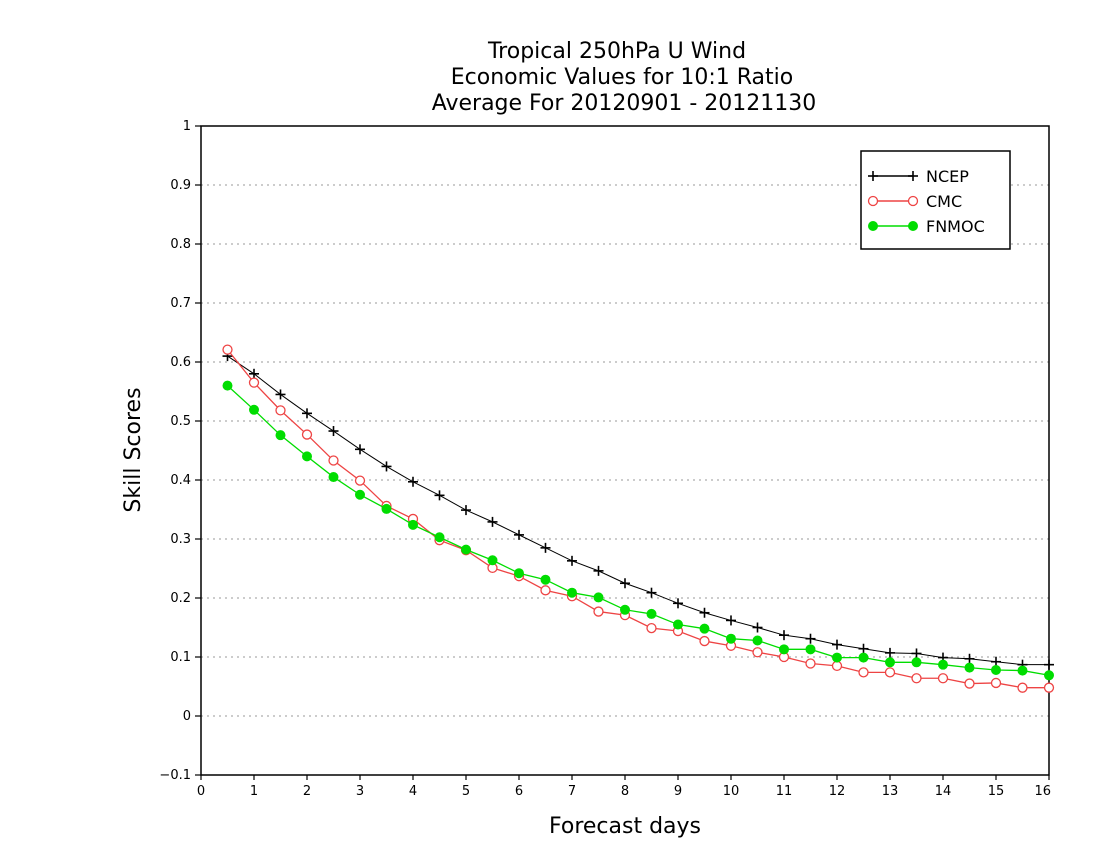 This screenshot has height=850, width=1100. Describe the element at coordinates (180, 244) in the screenshot. I see `y-tick-label: 0.8` at that location.